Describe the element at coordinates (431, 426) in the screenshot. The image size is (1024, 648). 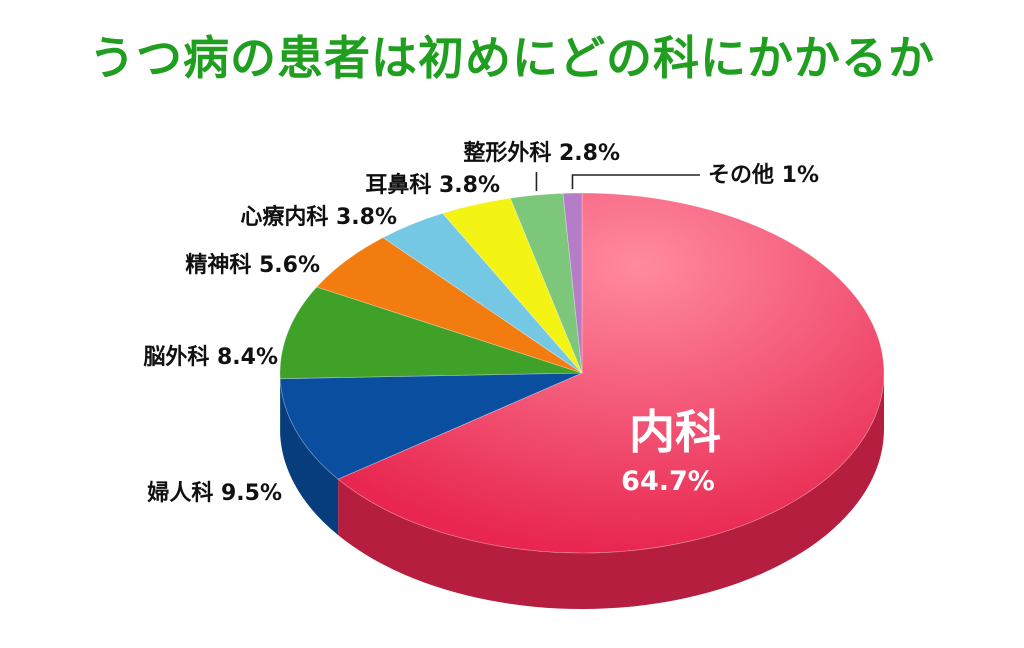
I see `pie-slice-婦人科` at that location.